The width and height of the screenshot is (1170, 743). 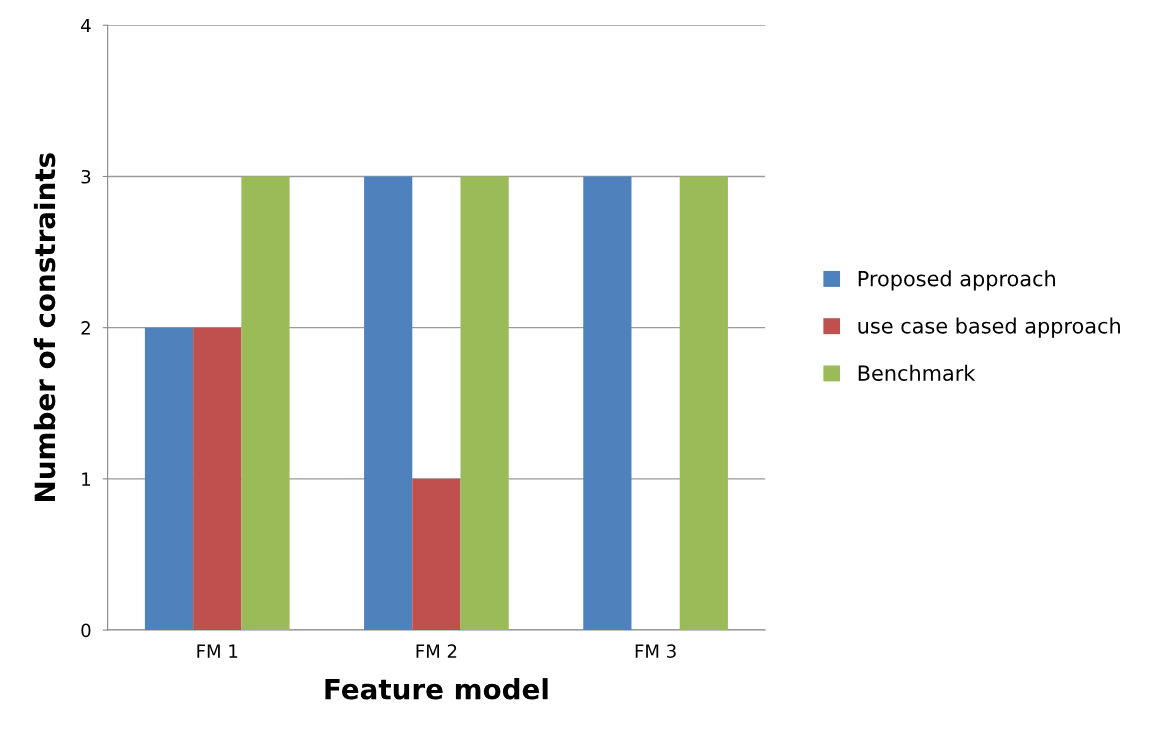 I want to click on x-tick-label: FM 1, so click(x=217, y=651).